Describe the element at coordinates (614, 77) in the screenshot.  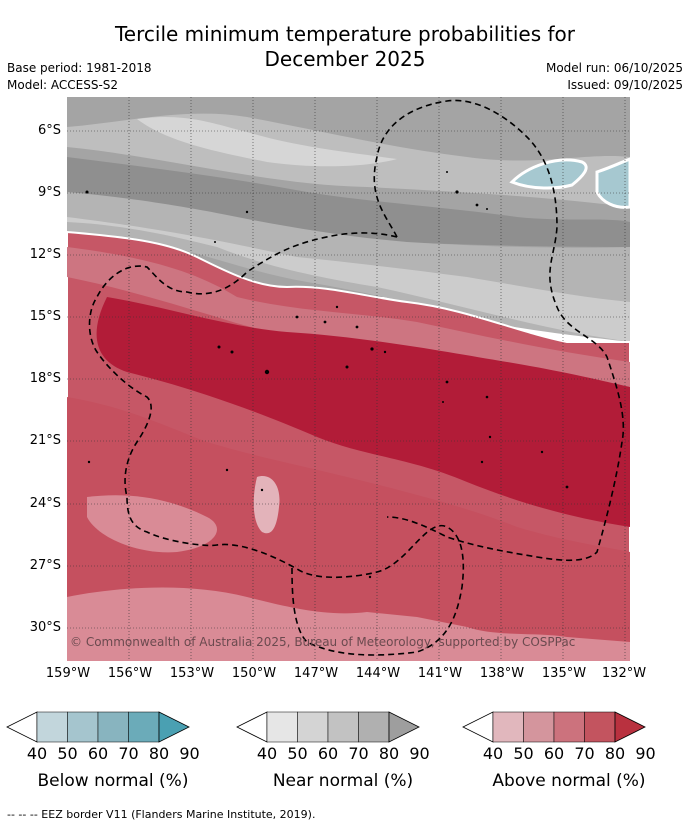
I see `meta-right: Model run: 06/10/2025 Issued: 09/10/2025` at that location.